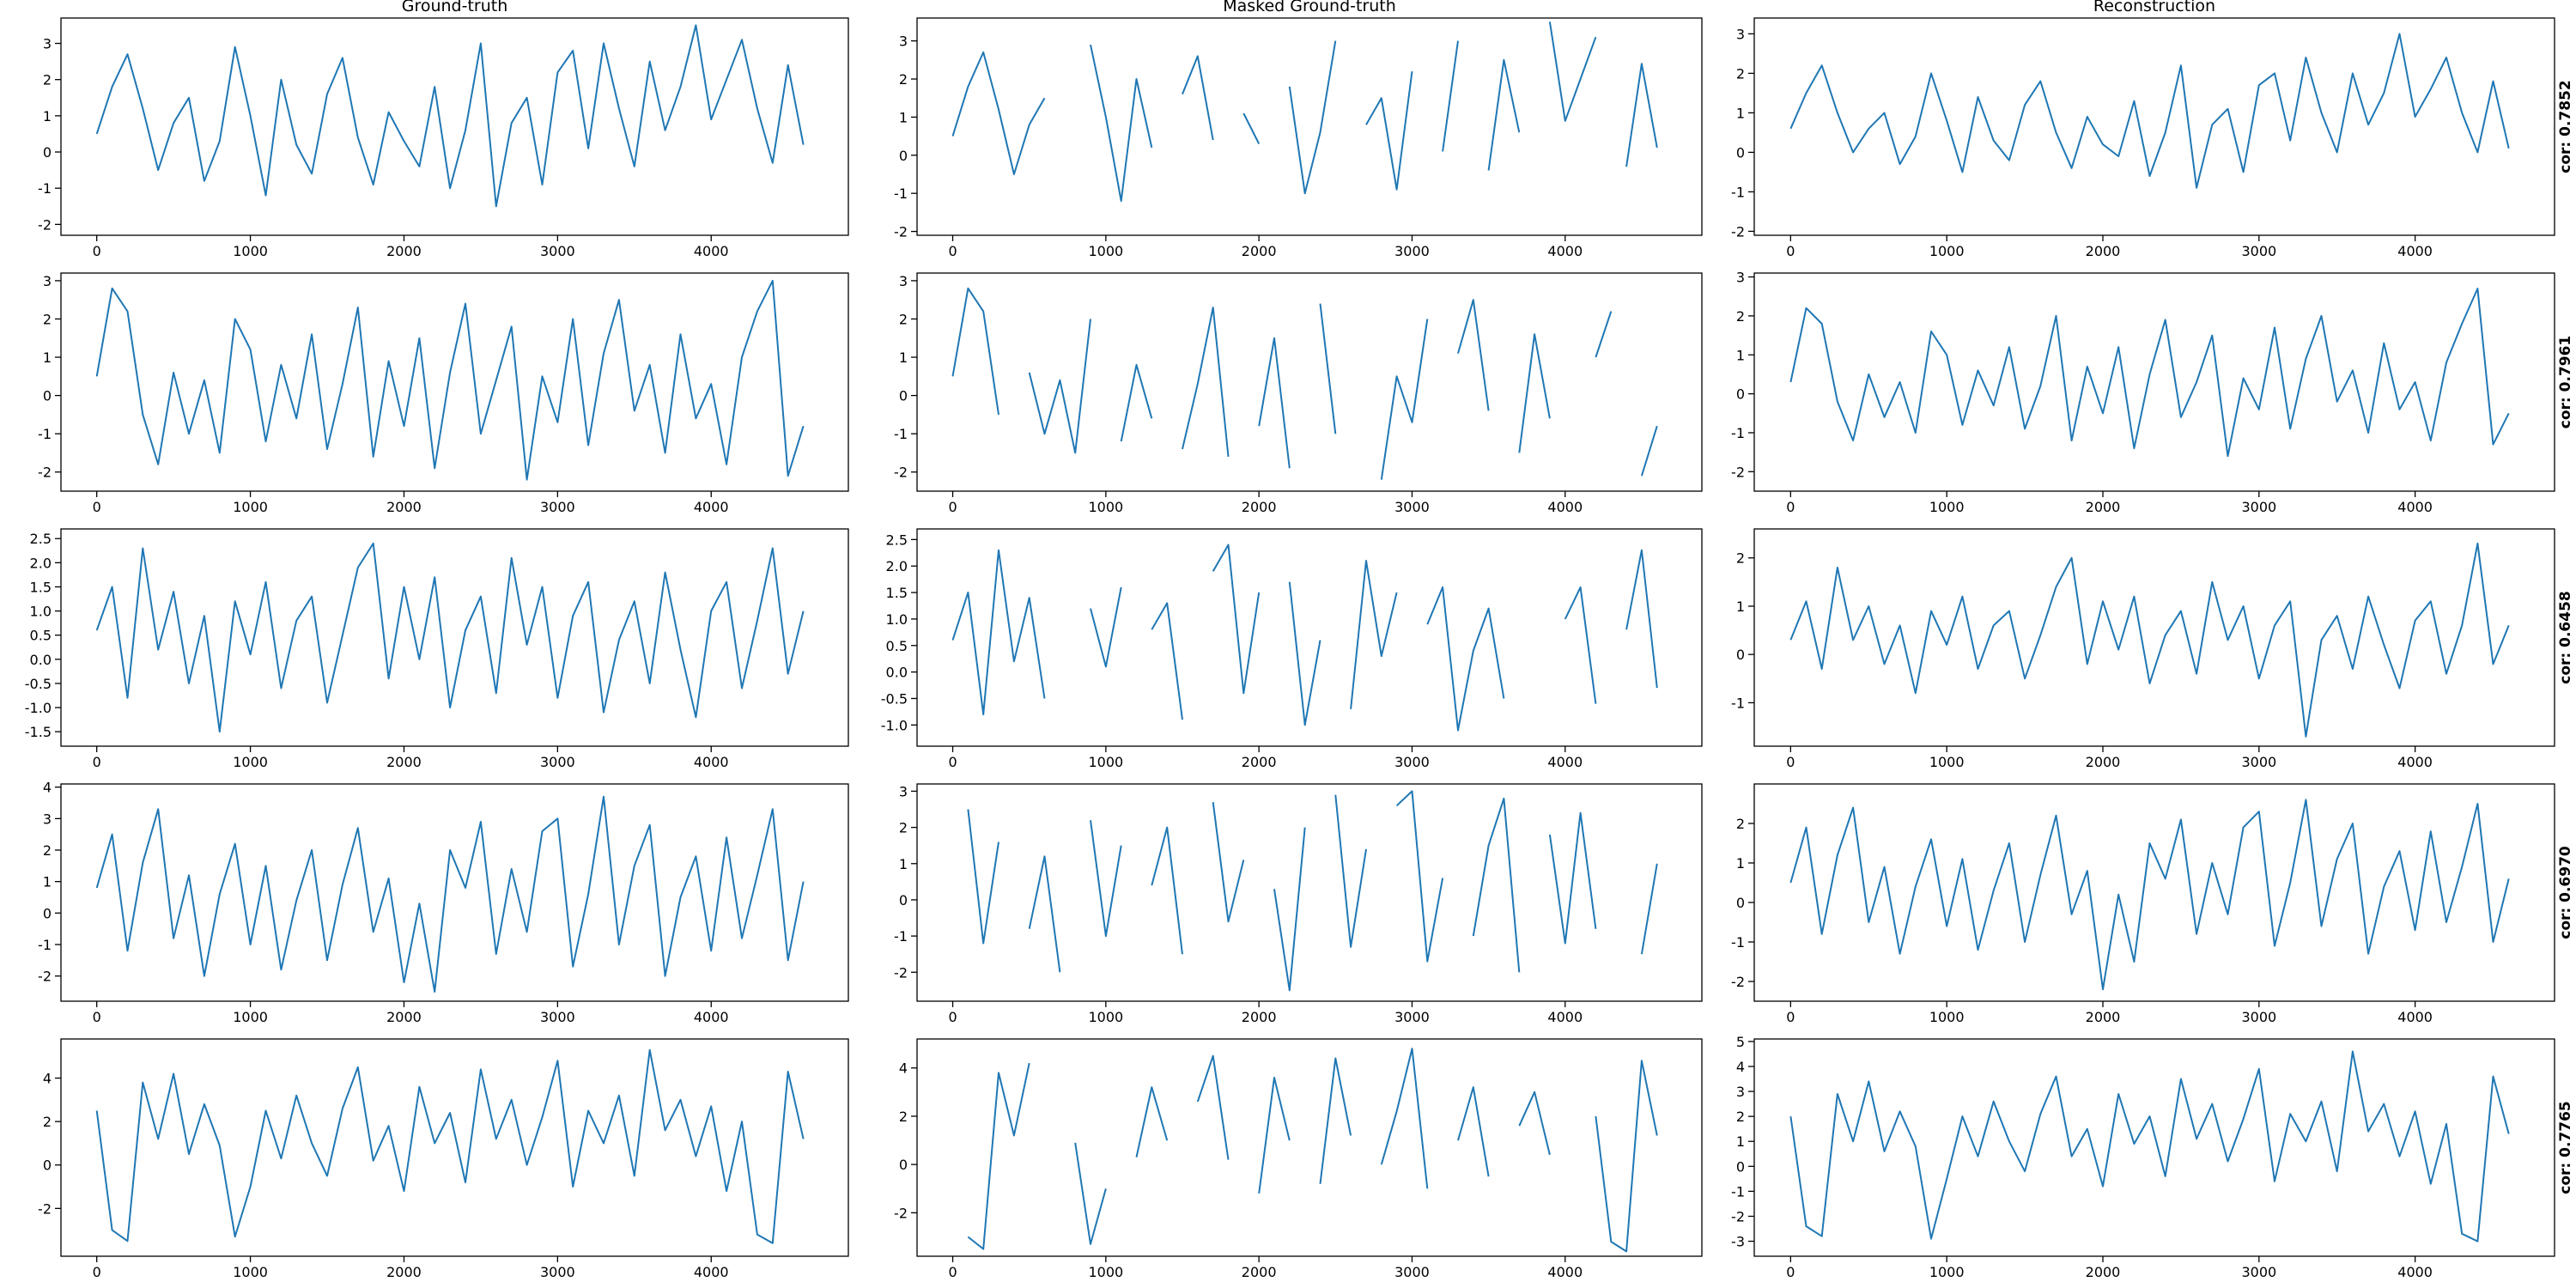 The height and width of the screenshot is (1288, 2576). What do you see at coordinates (897, 673) in the screenshot?
I see `y-tick-label: 0.0` at bounding box center [897, 673].